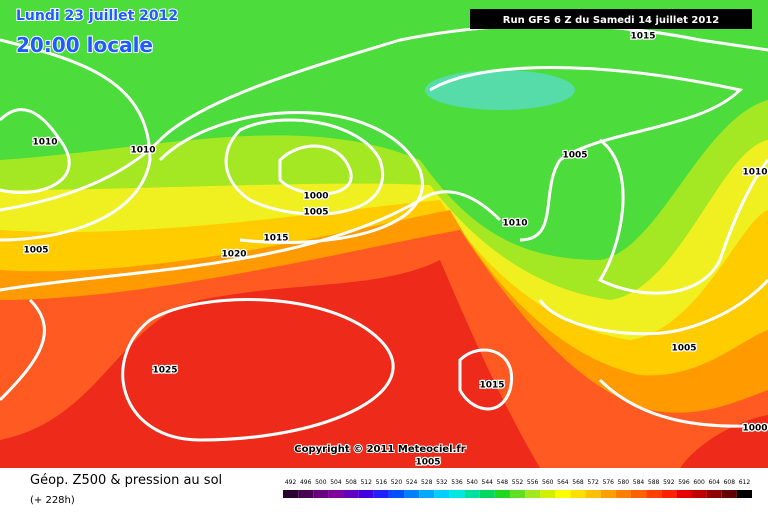 The image size is (768, 512). Describe the element at coordinates (578, 482) in the screenshot. I see `legend-label: 568` at that location.